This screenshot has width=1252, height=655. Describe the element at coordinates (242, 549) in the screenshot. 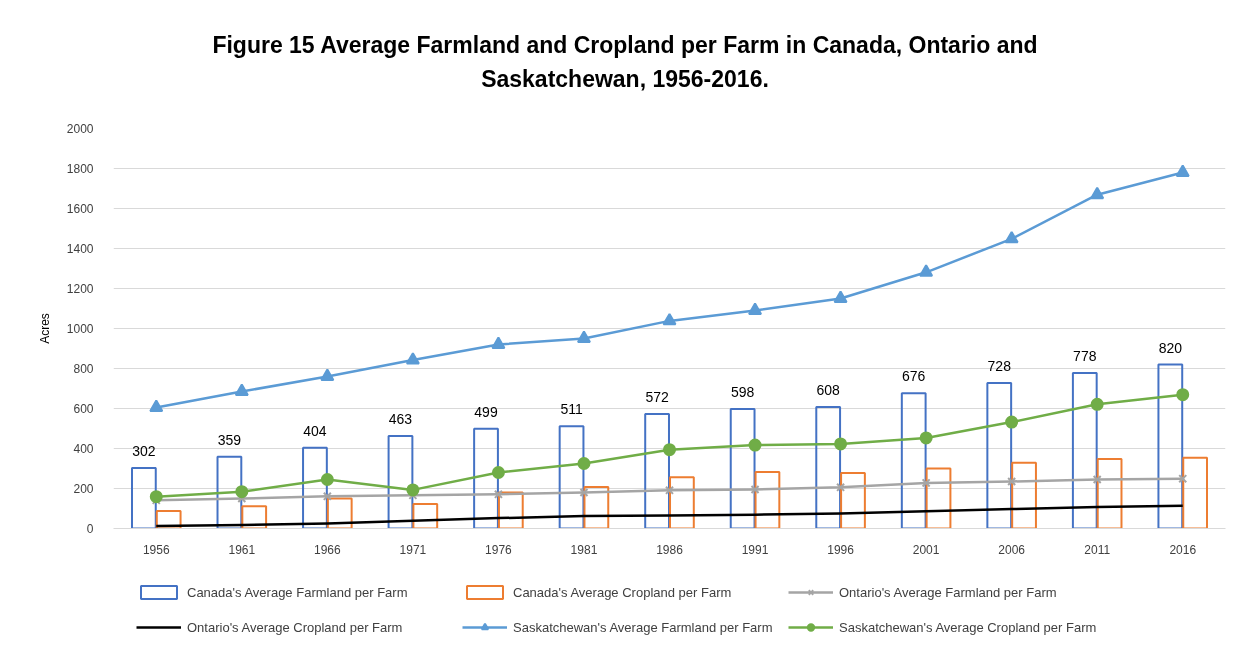

I see `x-tick-label: 1961` at that location.